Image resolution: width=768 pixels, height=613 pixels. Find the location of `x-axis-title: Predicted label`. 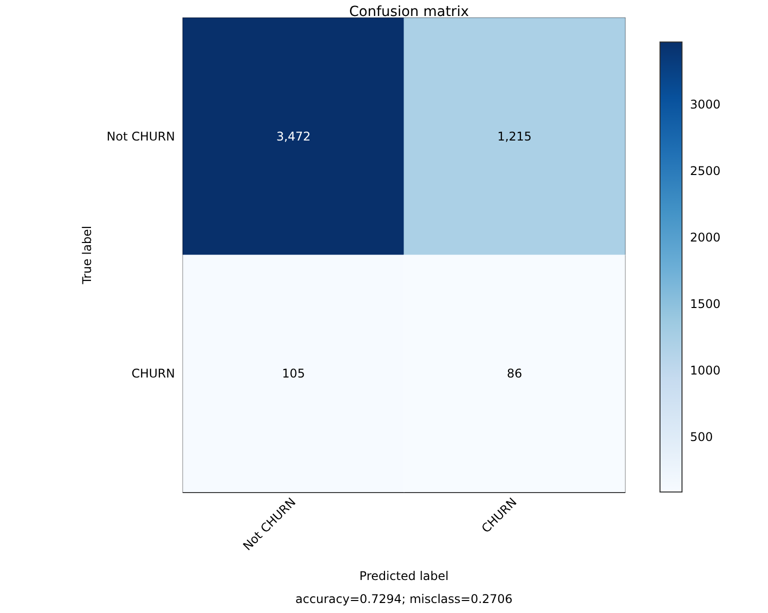

x-axis-title: Predicted label is located at coordinates (404, 576).